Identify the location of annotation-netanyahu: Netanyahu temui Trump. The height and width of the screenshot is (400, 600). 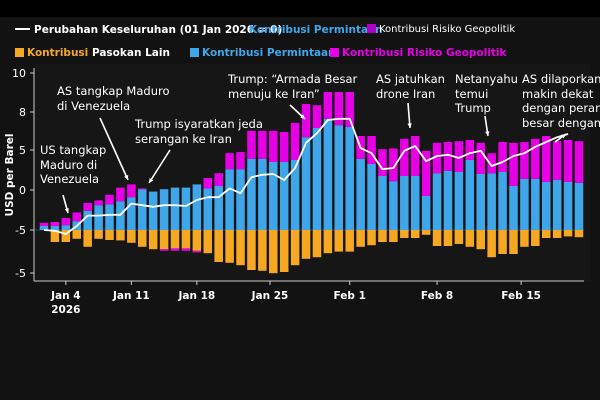
(486, 93).